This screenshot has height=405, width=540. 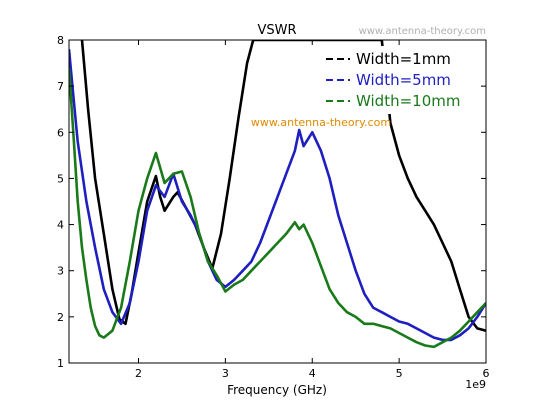 What do you see at coordinates (60, 178) in the screenshot?
I see `y-tick-label: 5` at bounding box center [60, 178].